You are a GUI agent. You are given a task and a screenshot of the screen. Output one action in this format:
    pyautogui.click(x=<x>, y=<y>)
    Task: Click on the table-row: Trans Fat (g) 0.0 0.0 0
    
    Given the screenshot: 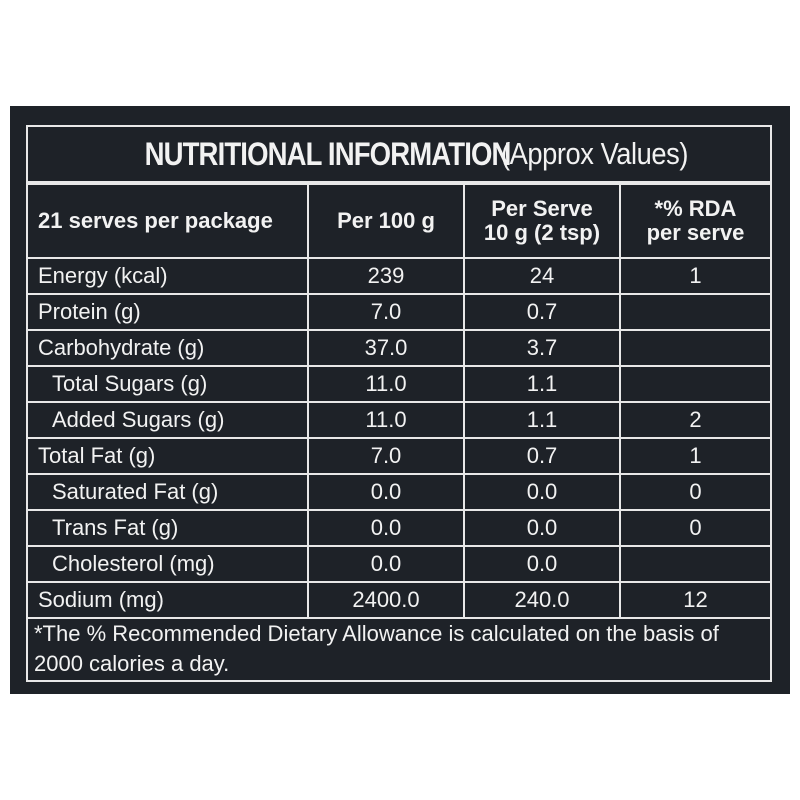 What is the action you would take?
    pyautogui.click(x=399, y=528)
    